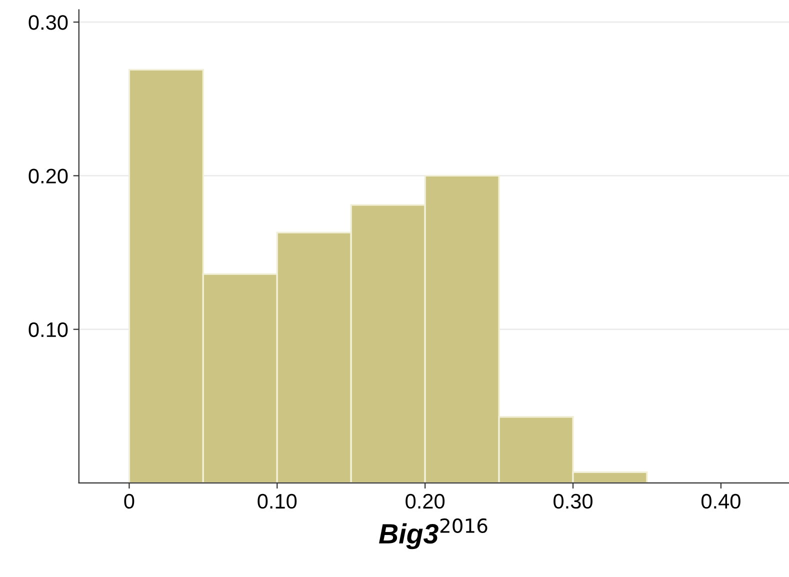 The height and width of the screenshot is (577, 789). What do you see at coordinates (129, 501) in the screenshot?
I see `x-tick-label: 0` at bounding box center [129, 501].